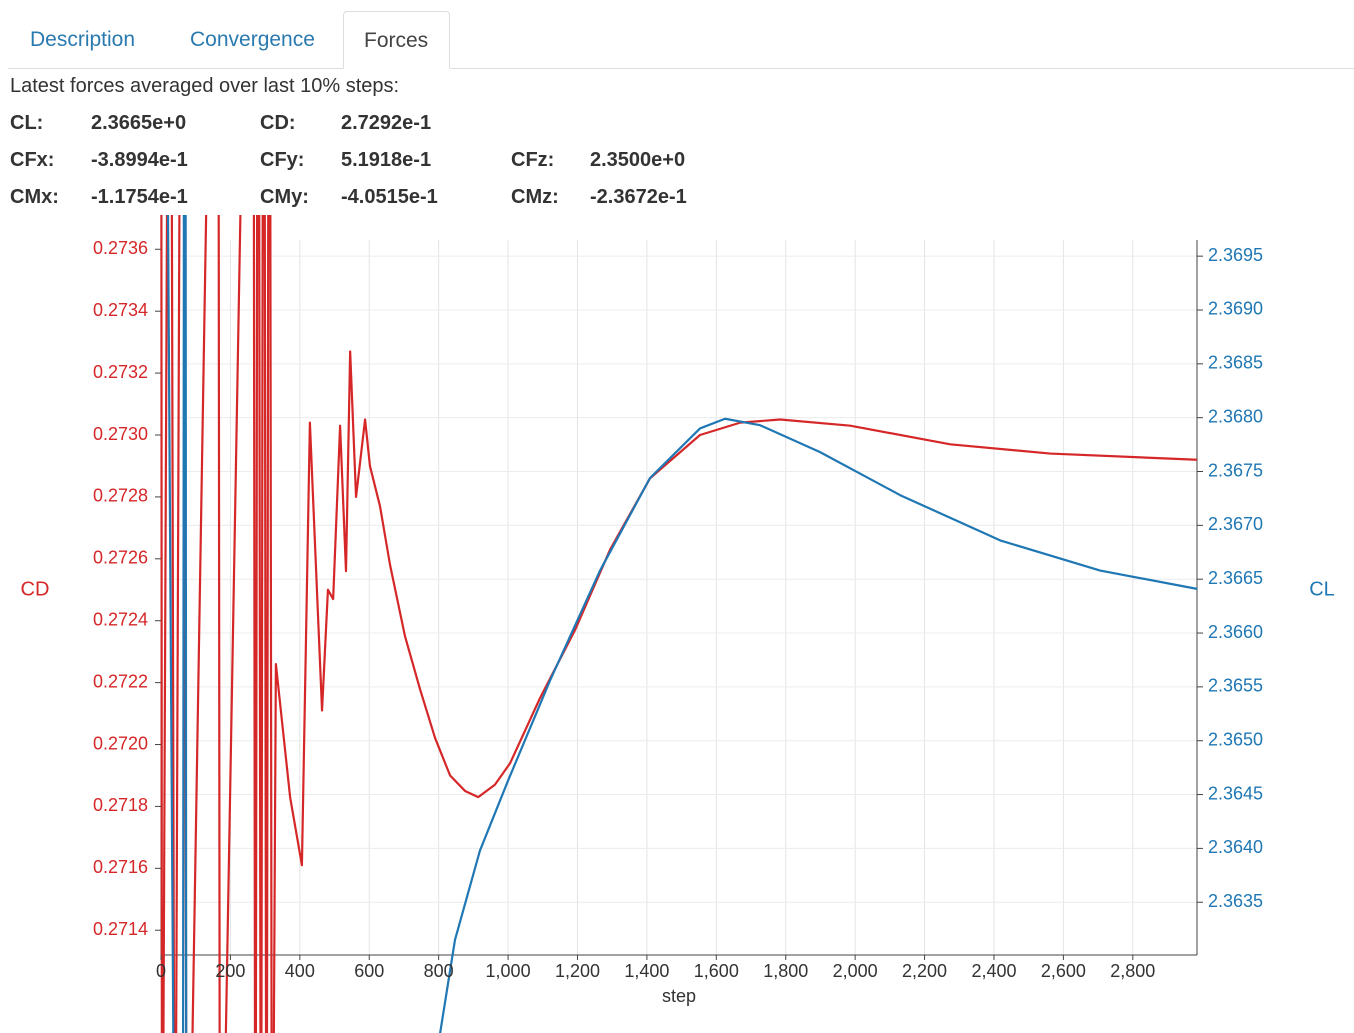 The image size is (1354, 1033). I want to click on force-label: CMz:, so click(535, 197).